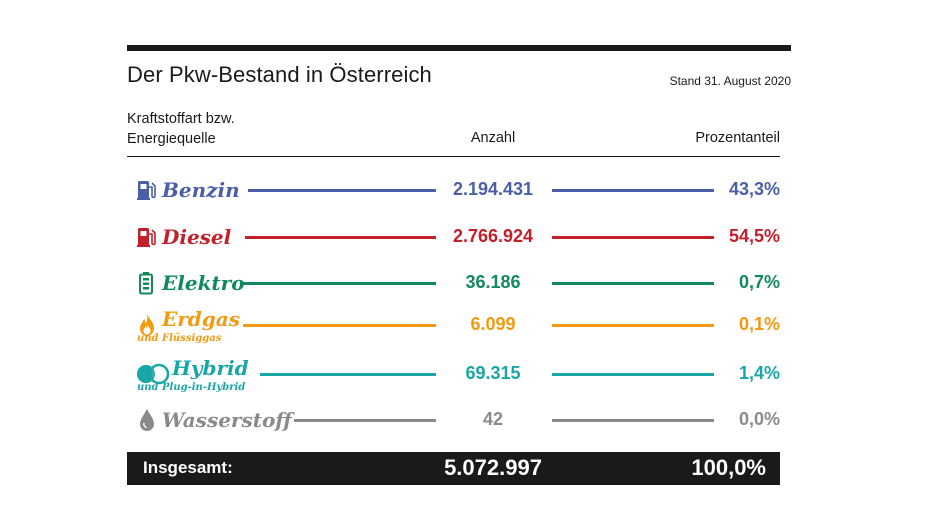 The width and height of the screenshot is (930, 523). What do you see at coordinates (201, 319) in the screenshot?
I see `fuel-label: Erdgas` at bounding box center [201, 319].